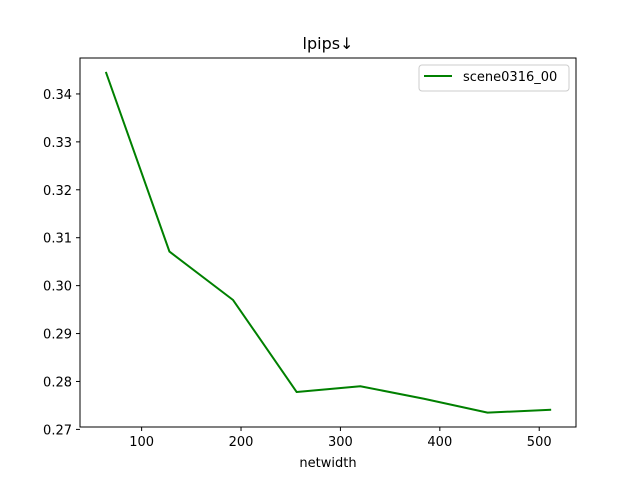 The height and width of the screenshot is (480, 640). Describe the element at coordinates (57, 382) in the screenshot. I see `y-tick-label: 0.28` at that location.